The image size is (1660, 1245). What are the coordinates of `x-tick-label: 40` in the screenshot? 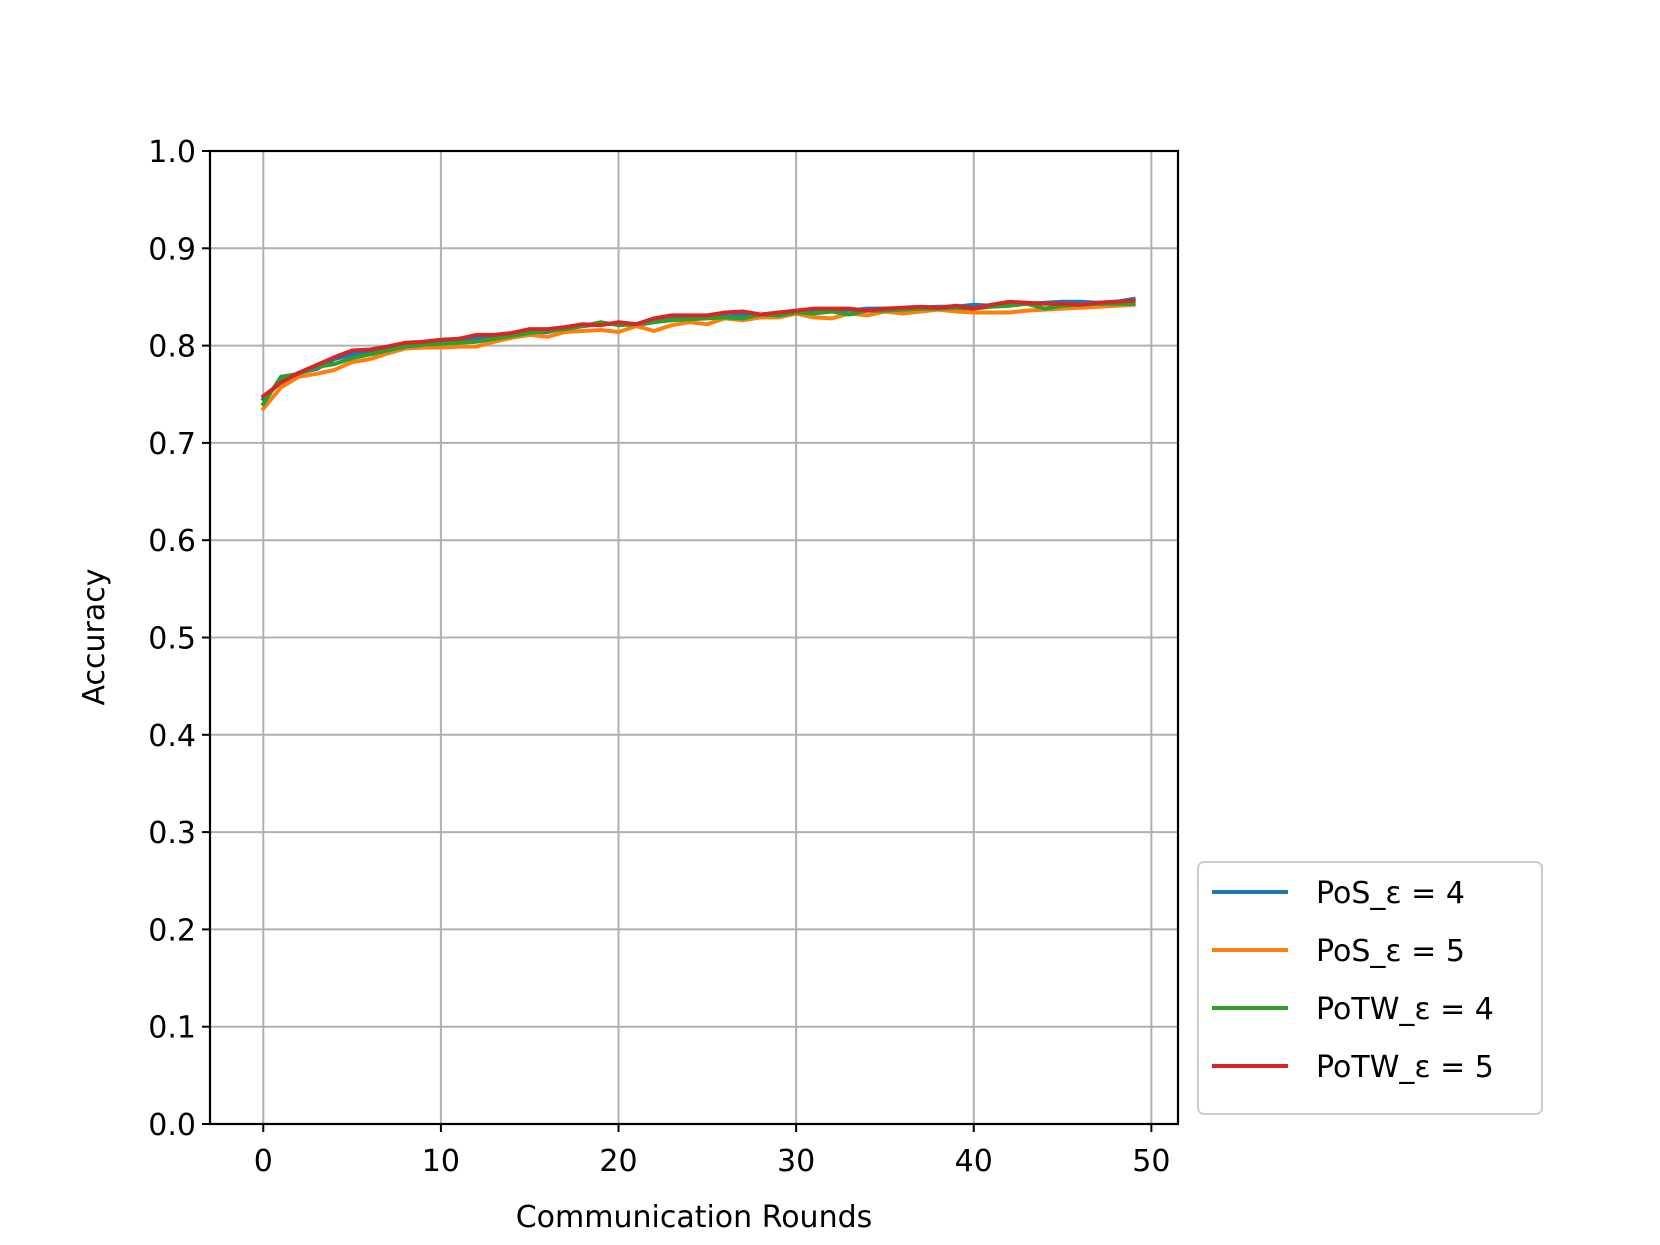 It's located at (974, 1161).